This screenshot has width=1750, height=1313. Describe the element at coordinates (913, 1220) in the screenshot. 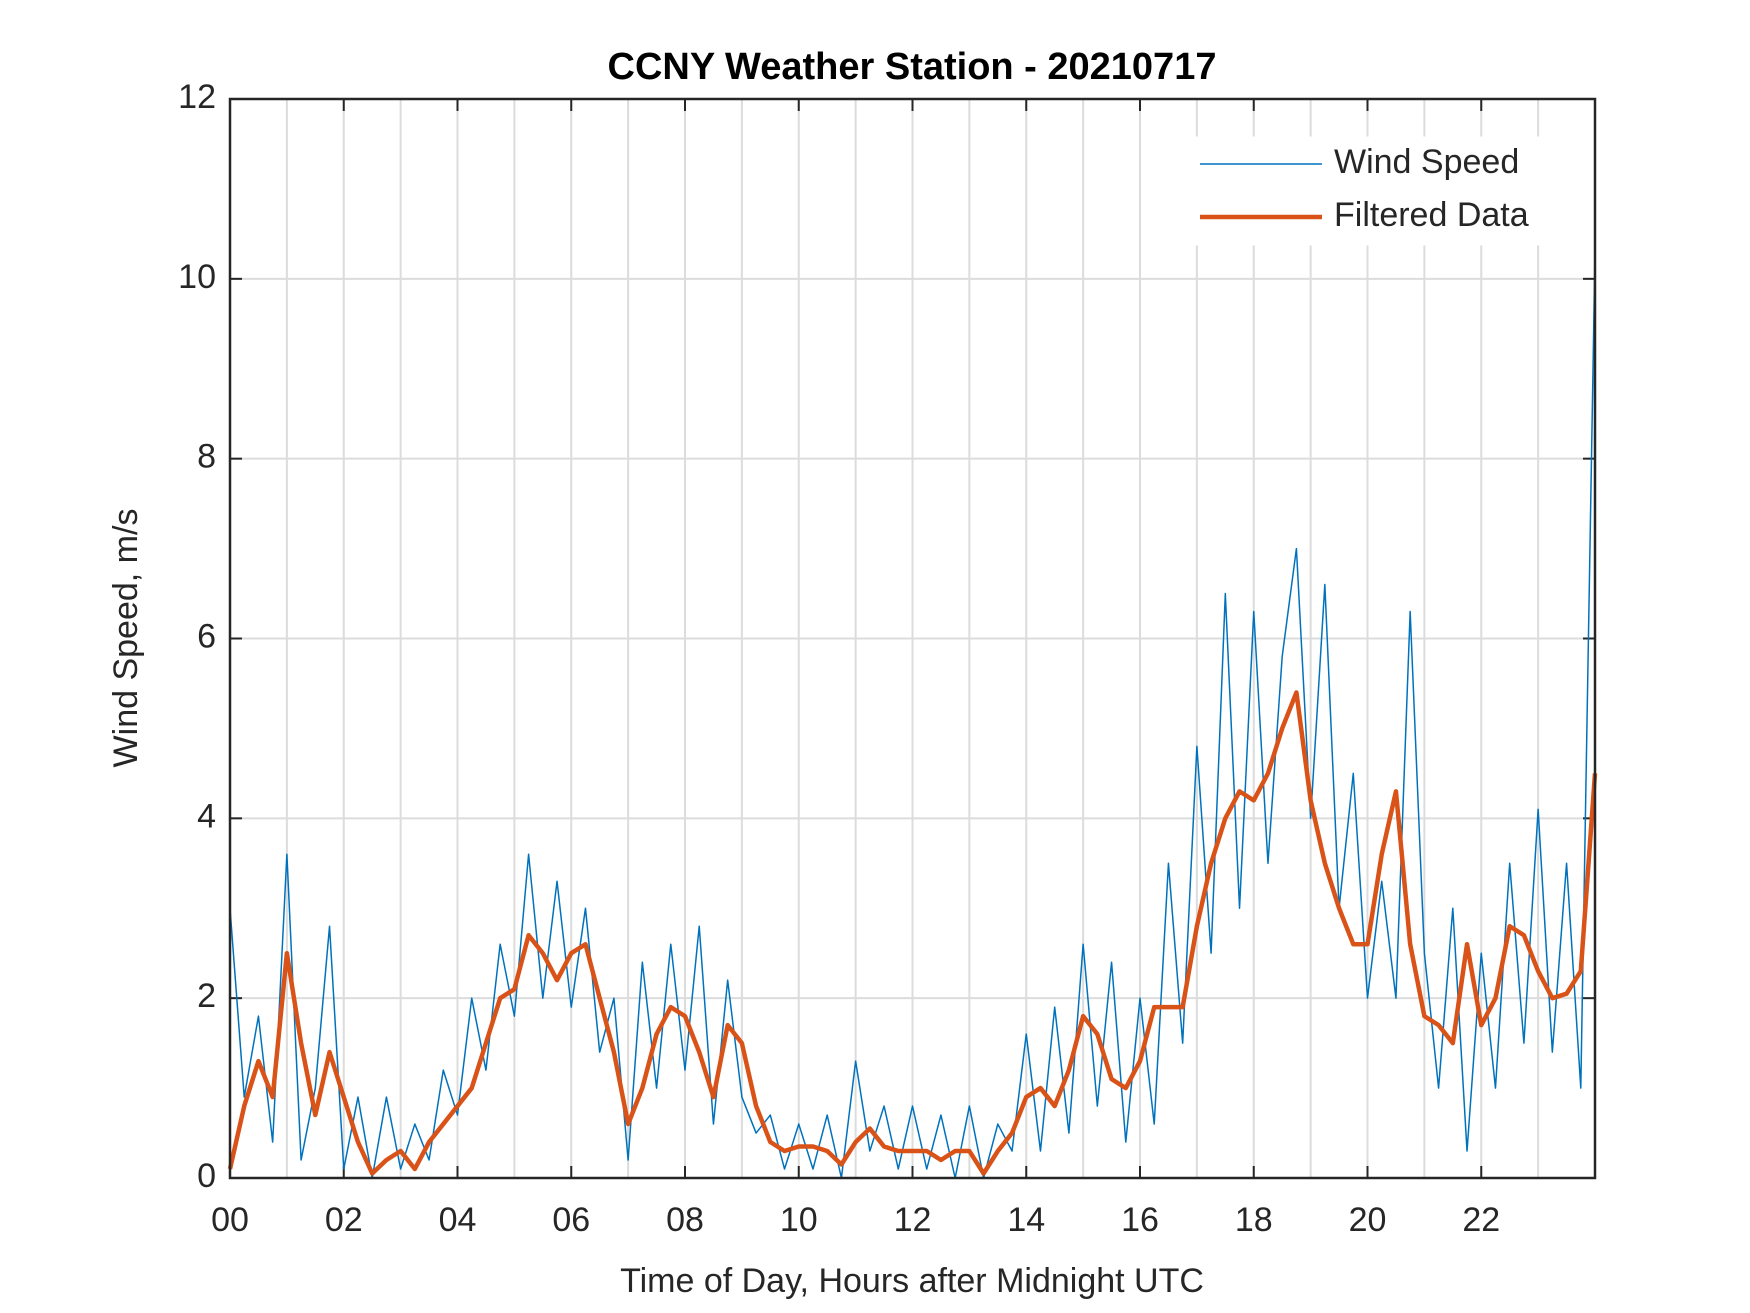

I see `x-tick-label: 12` at that location.